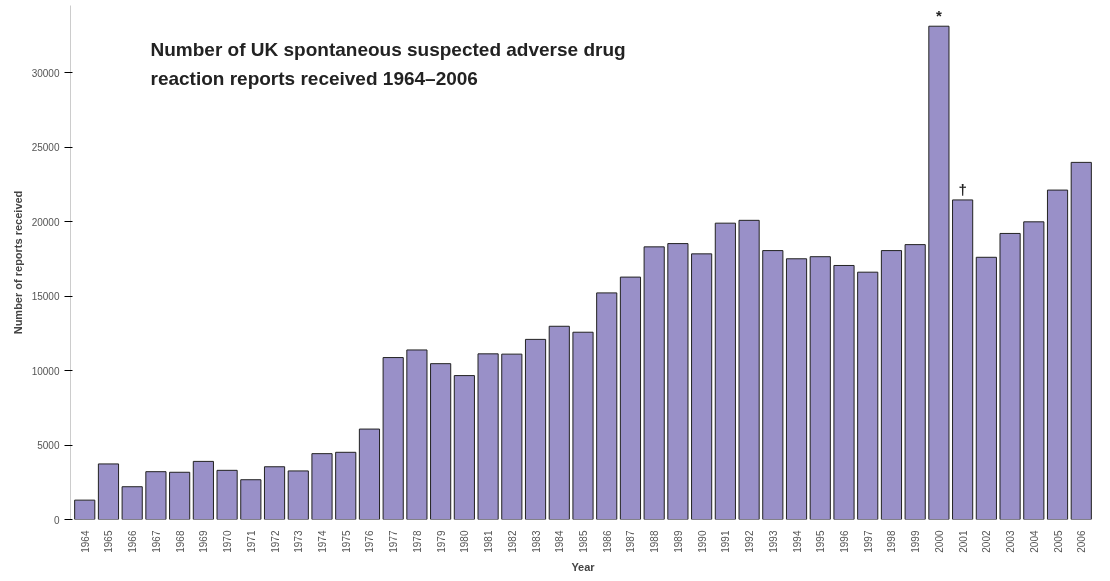  What do you see at coordinates (45, 73) in the screenshot?
I see `y-tick-label: 30000` at bounding box center [45, 73].